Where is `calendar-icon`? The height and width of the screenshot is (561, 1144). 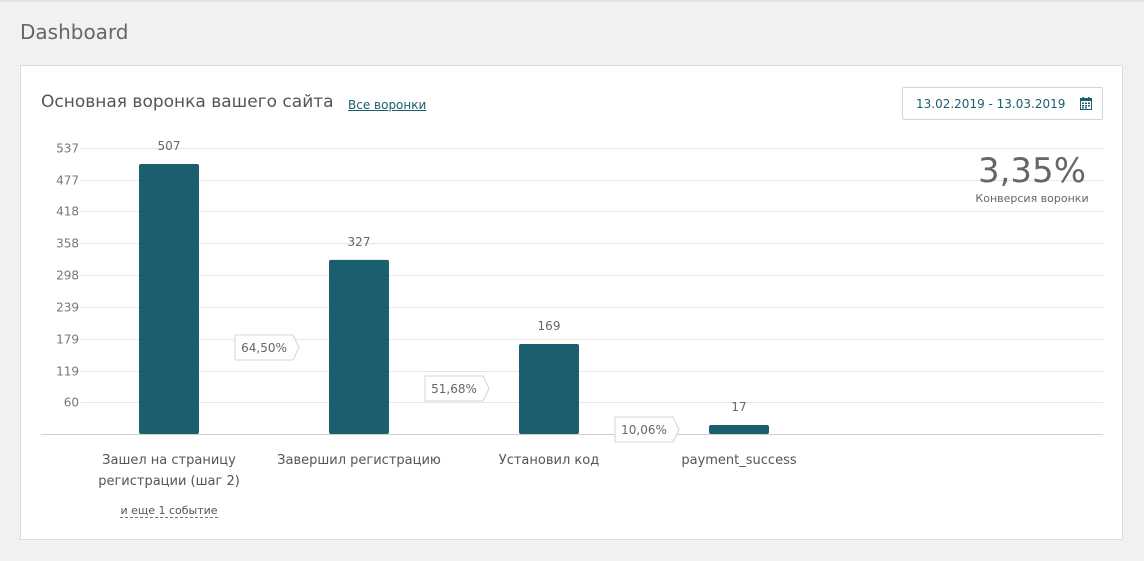
calendar-icon is located at coordinates (1086, 105).